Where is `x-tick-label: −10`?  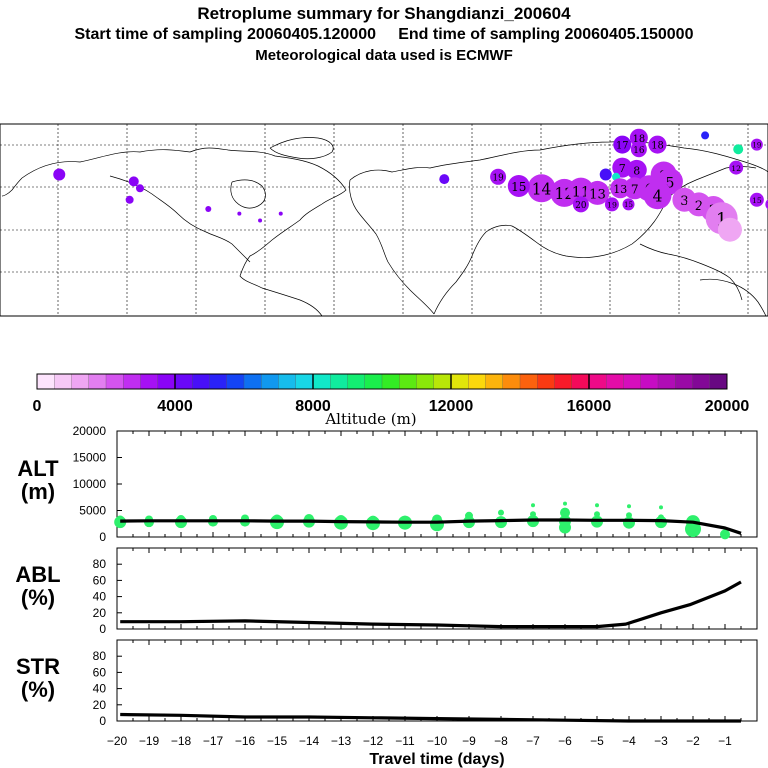
x-tick-label: −10 is located at coordinates (437, 741).